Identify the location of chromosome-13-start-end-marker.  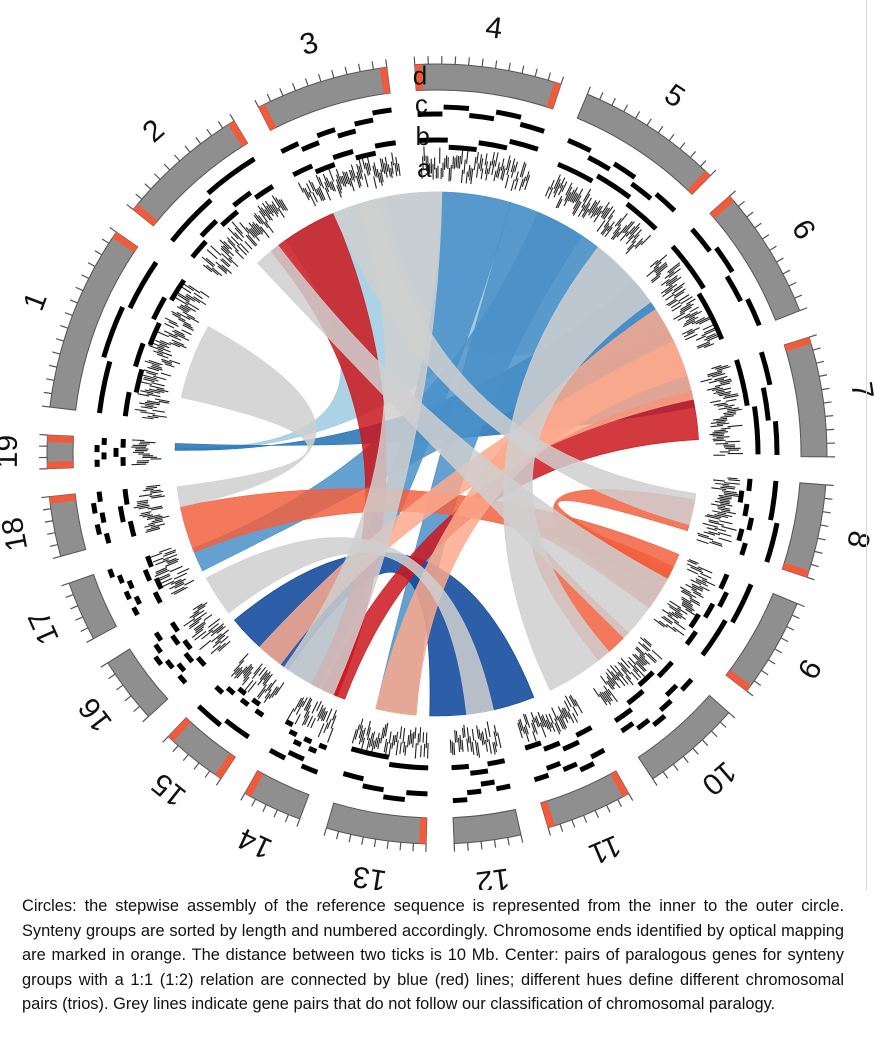
(423, 830).